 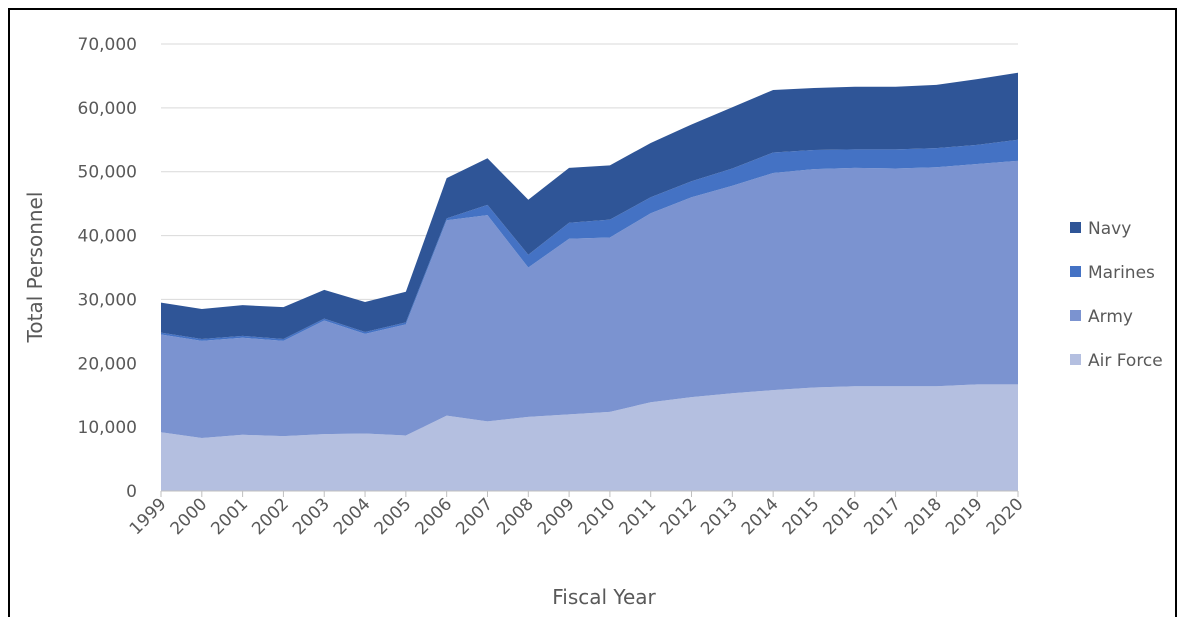 What do you see at coordinates (107, 45) in the screenshot?
I see `y-tick-label: 70,000` at bounding box center [107, 45].